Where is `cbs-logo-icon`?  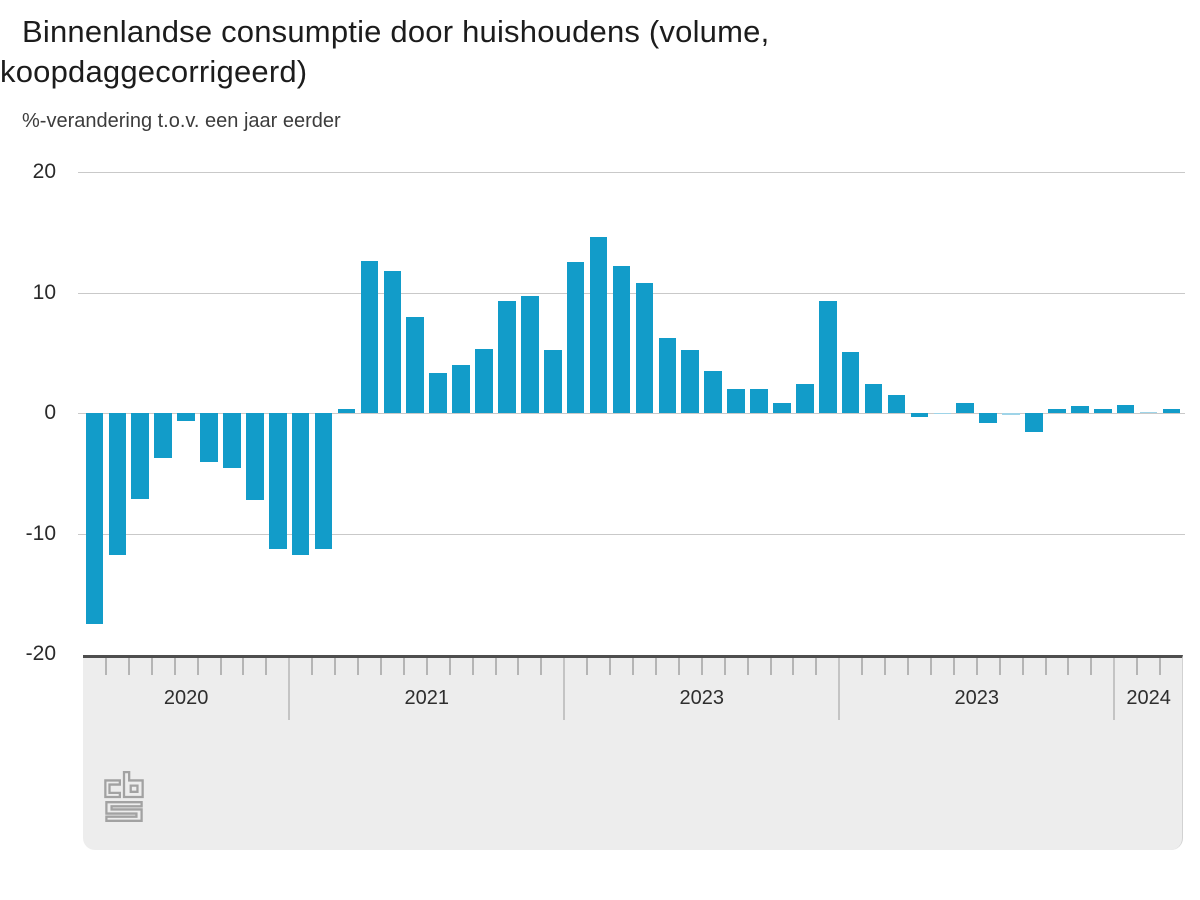 cbs-logo-icon is located at coordinates (124, 796).